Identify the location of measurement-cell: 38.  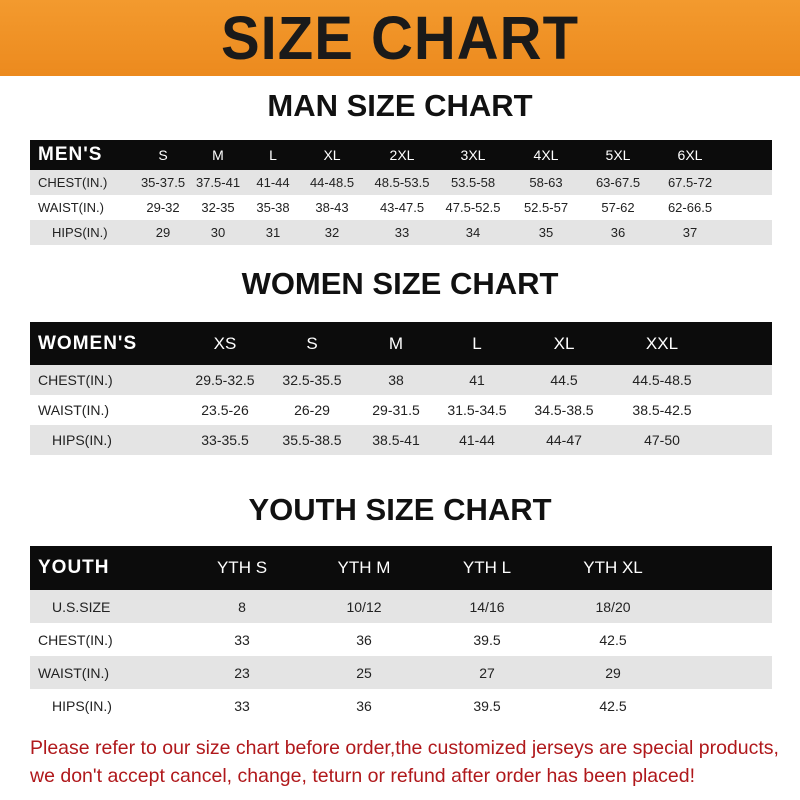
(396, 380).